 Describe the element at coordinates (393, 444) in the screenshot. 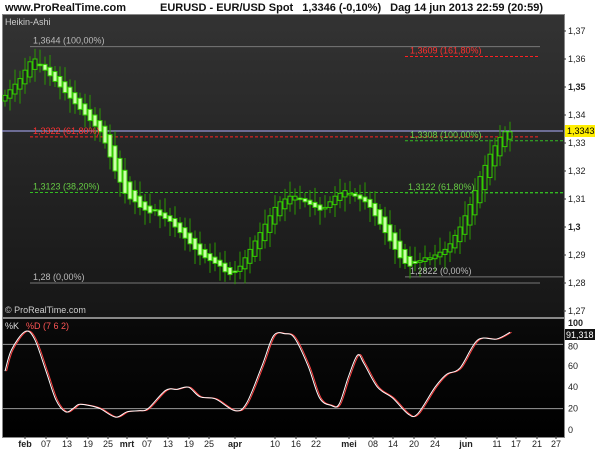

I see `x-tick-label: 14` at that location.